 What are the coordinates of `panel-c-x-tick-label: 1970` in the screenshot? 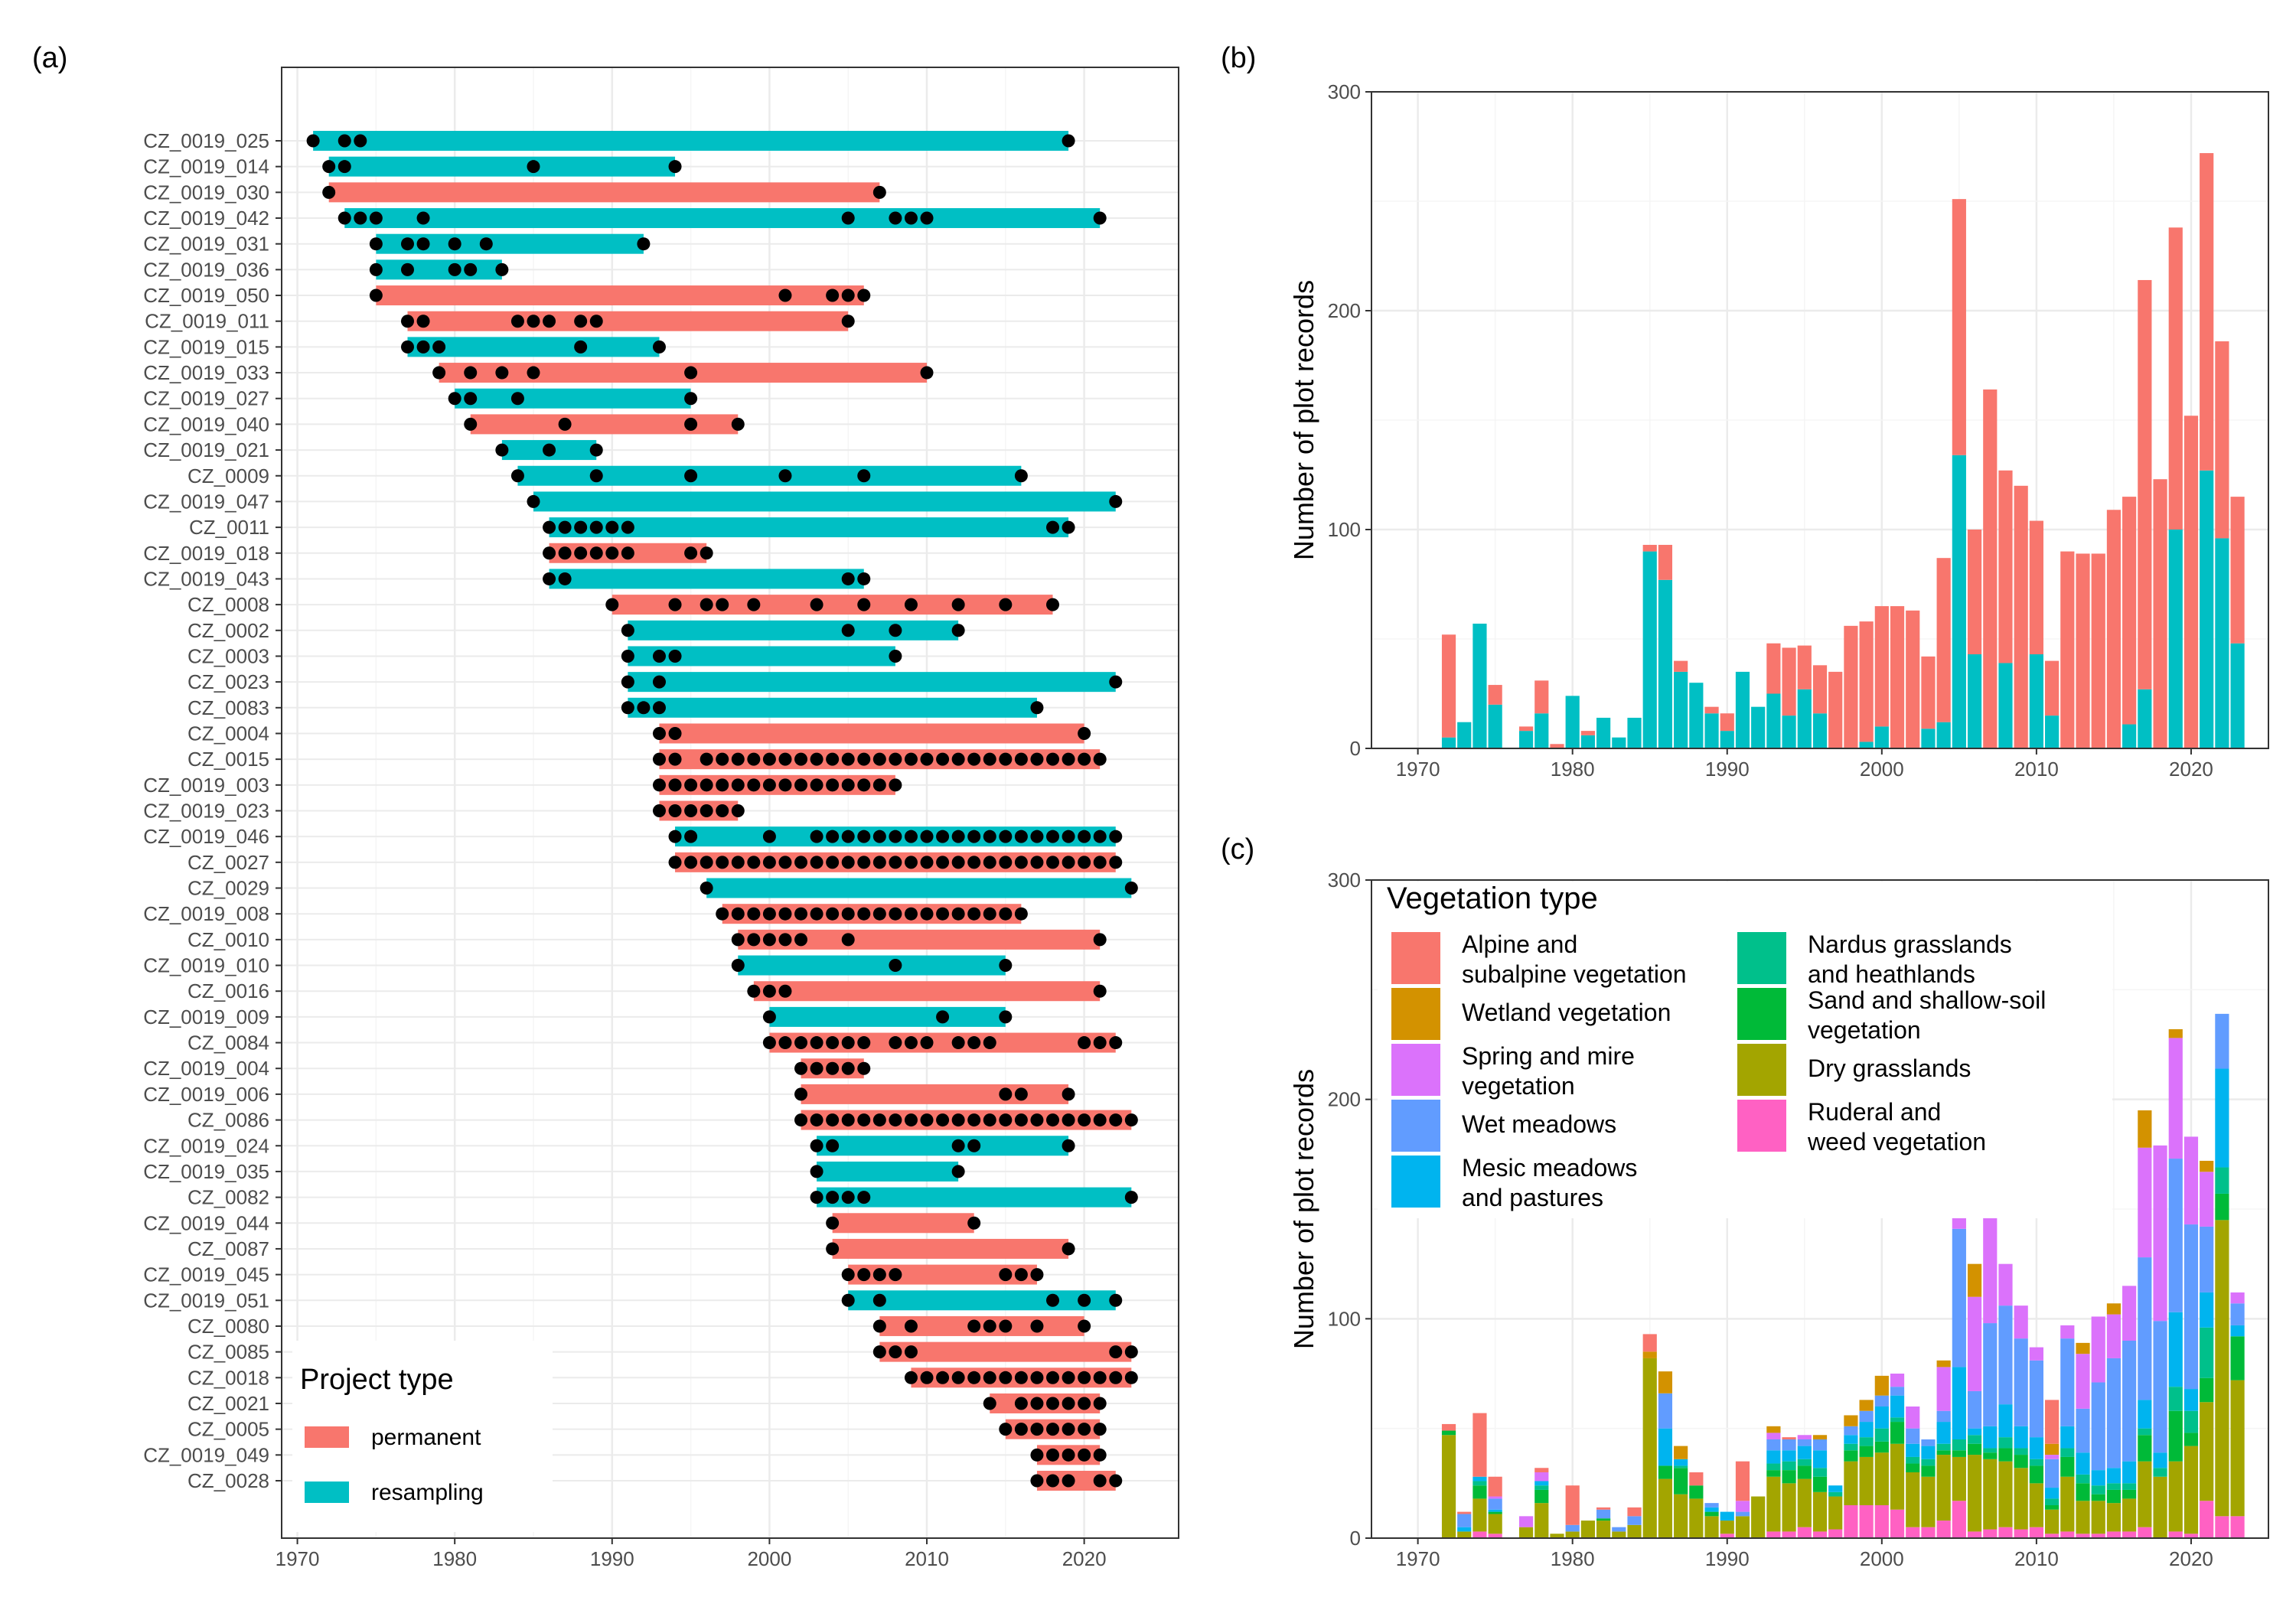 It's located at (1418, 1558).